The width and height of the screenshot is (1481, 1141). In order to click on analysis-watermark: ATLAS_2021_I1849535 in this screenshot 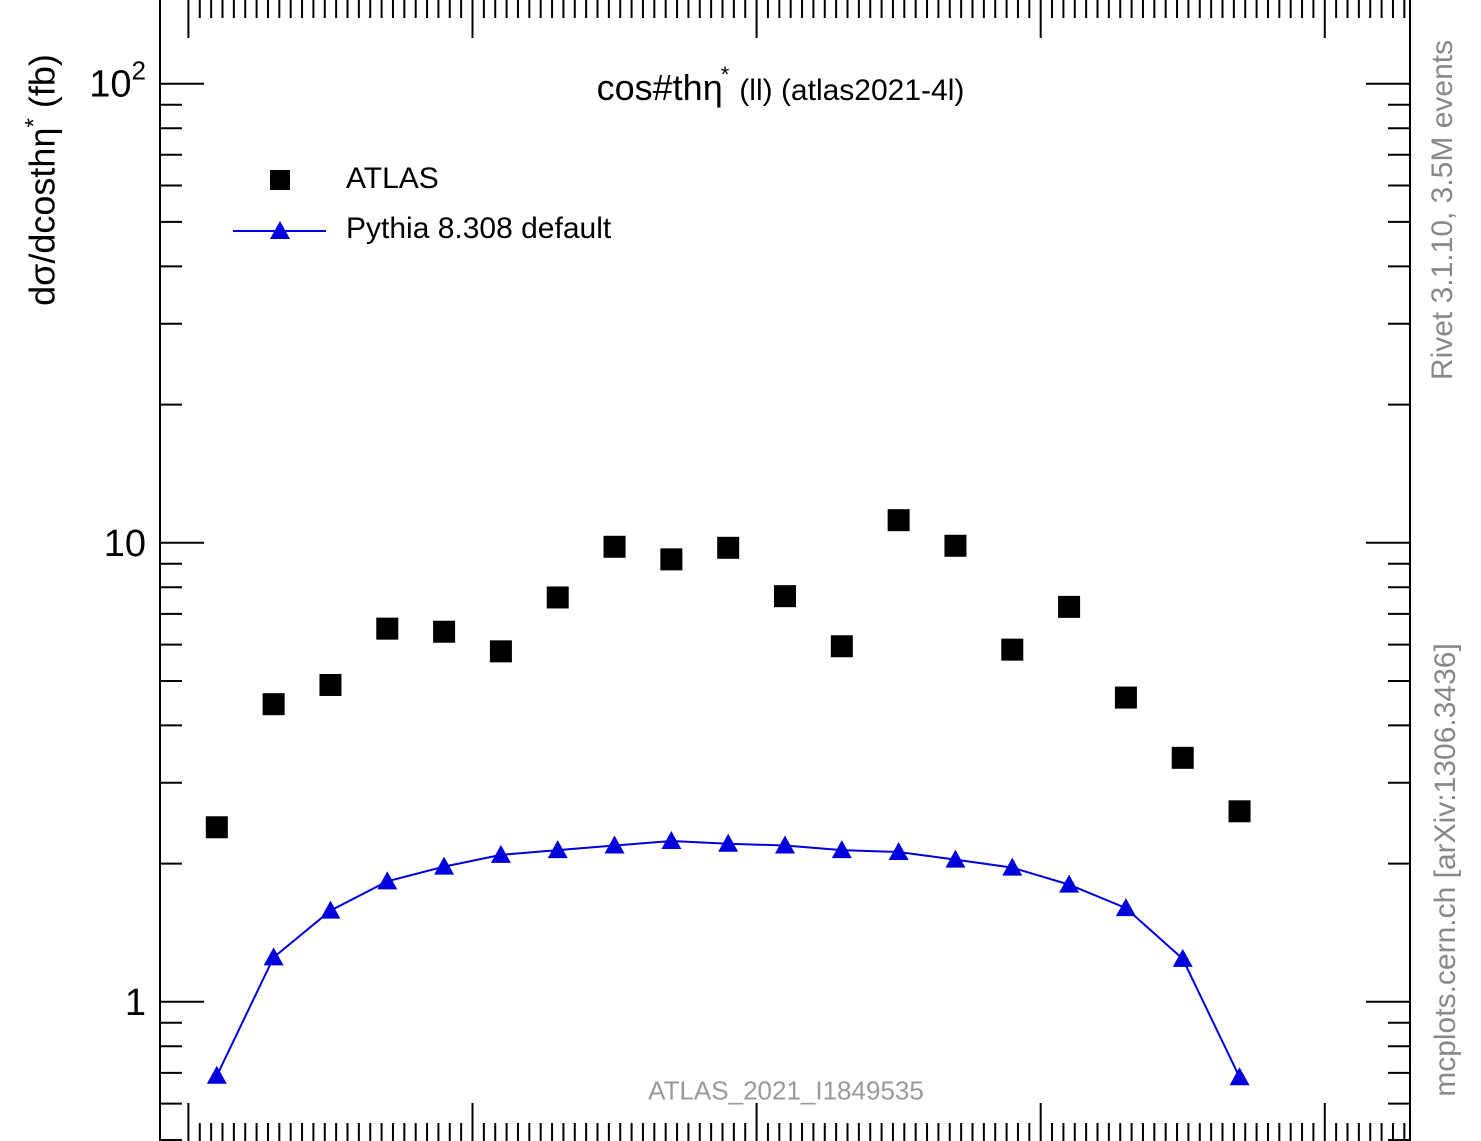, I will do `click(786, 1090)`.